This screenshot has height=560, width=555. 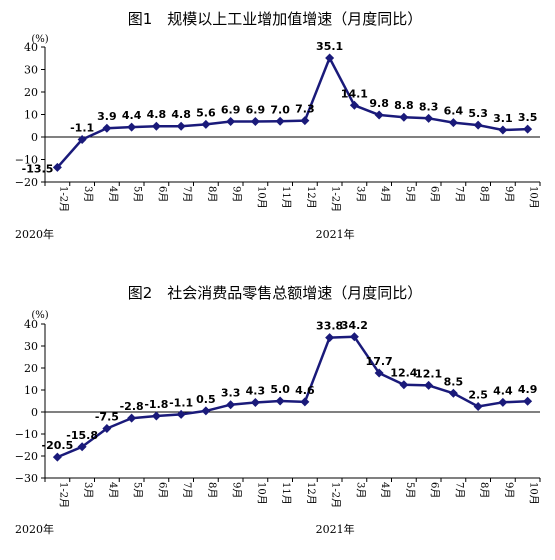 What do you see at coordinates (31, 70) in the screenshot?
I see `chart1-y-tick-label: 30` at bounding box center [31, 70].